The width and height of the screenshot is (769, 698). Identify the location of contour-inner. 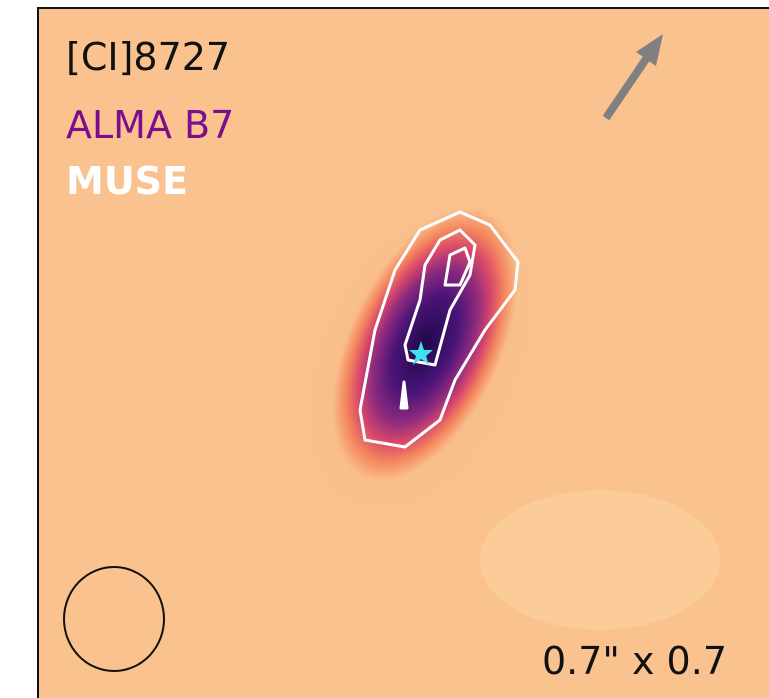
(457, 266).